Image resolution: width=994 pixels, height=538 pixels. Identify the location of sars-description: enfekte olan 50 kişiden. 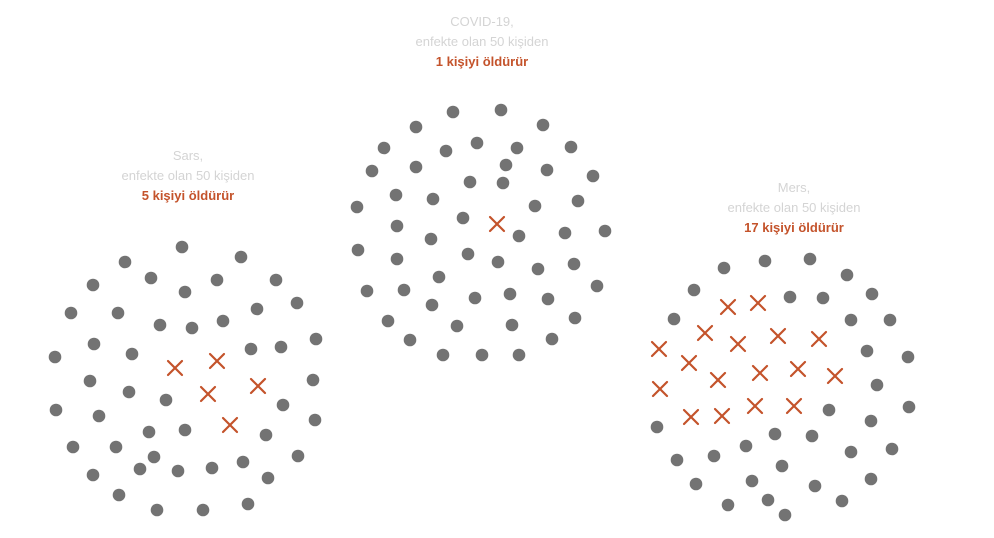
(188, 175).